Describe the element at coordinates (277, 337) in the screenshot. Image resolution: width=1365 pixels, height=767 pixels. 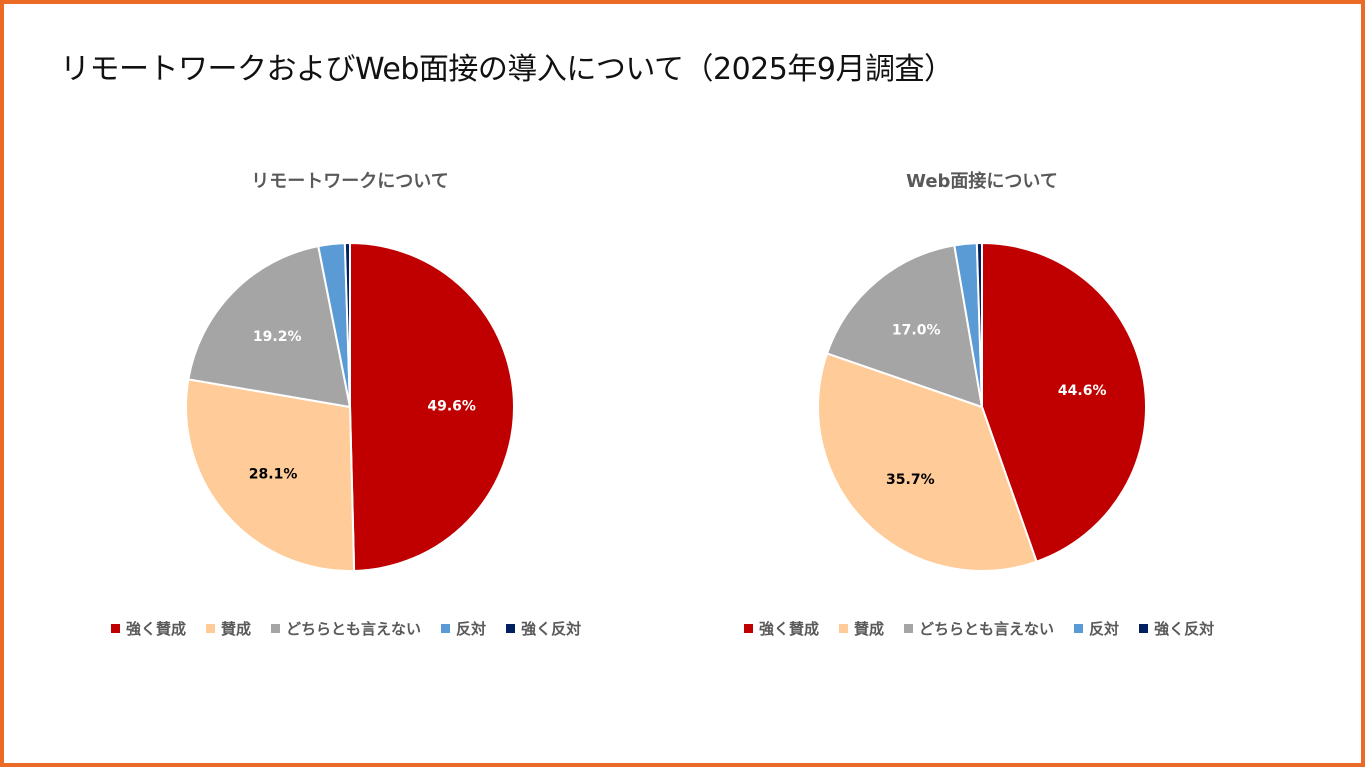
I see `data-label-remote-work-neutral: 19.2%` at that location.